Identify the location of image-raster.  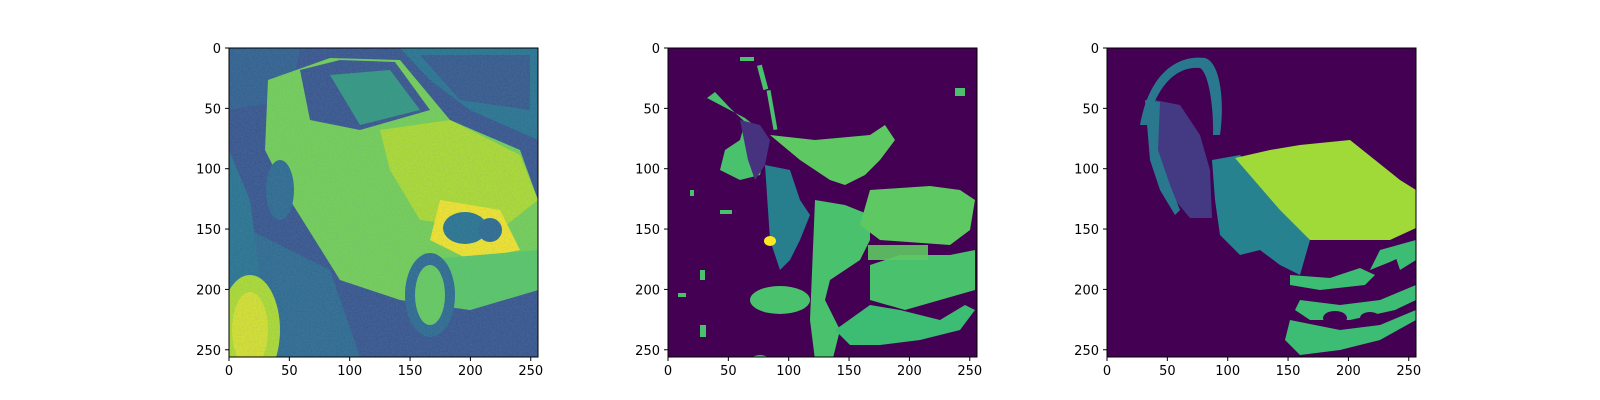
(383, 202).